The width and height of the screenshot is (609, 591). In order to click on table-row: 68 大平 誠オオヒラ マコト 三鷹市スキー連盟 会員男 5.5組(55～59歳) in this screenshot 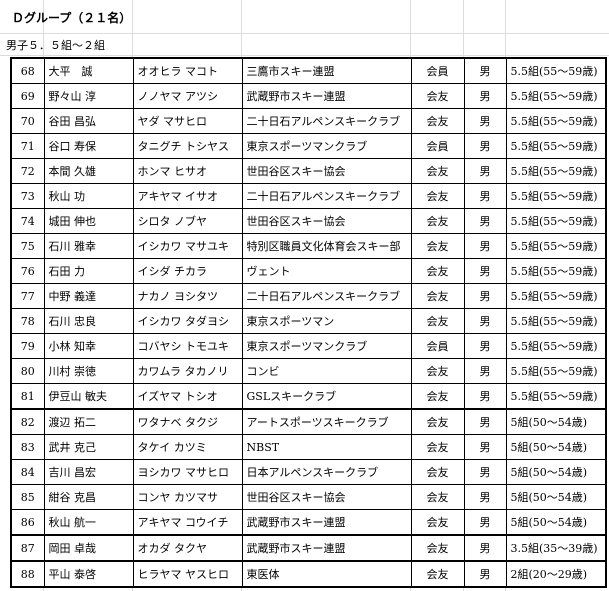, I will do `click(308, 70)`.